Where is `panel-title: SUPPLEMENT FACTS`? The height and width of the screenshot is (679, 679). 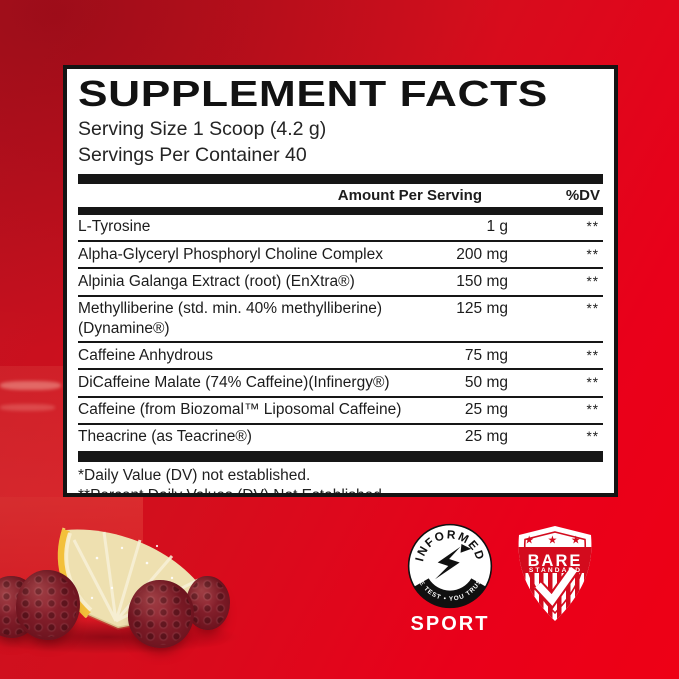
panel-title: SUPPLEMENT FACTS is located at coordinates (313, 93).